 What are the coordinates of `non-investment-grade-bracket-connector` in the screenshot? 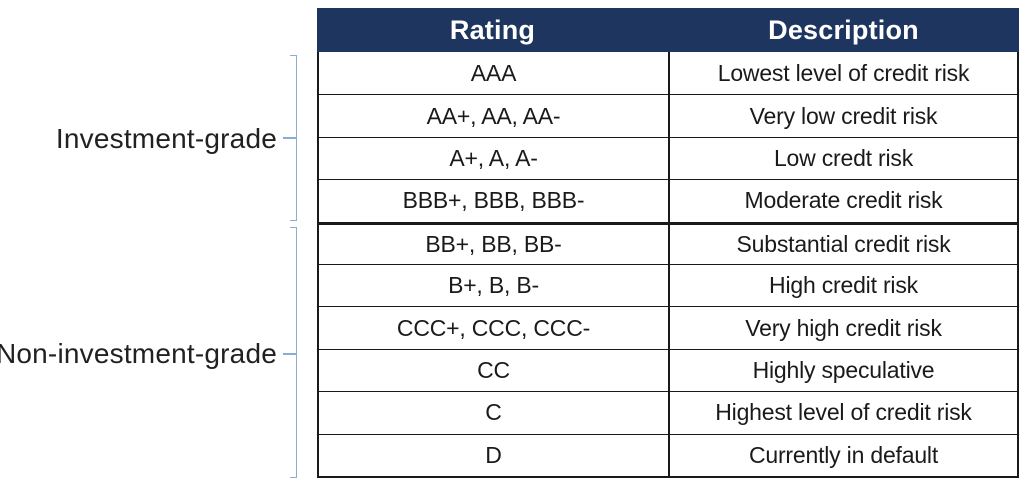 It's located at (289, 354).